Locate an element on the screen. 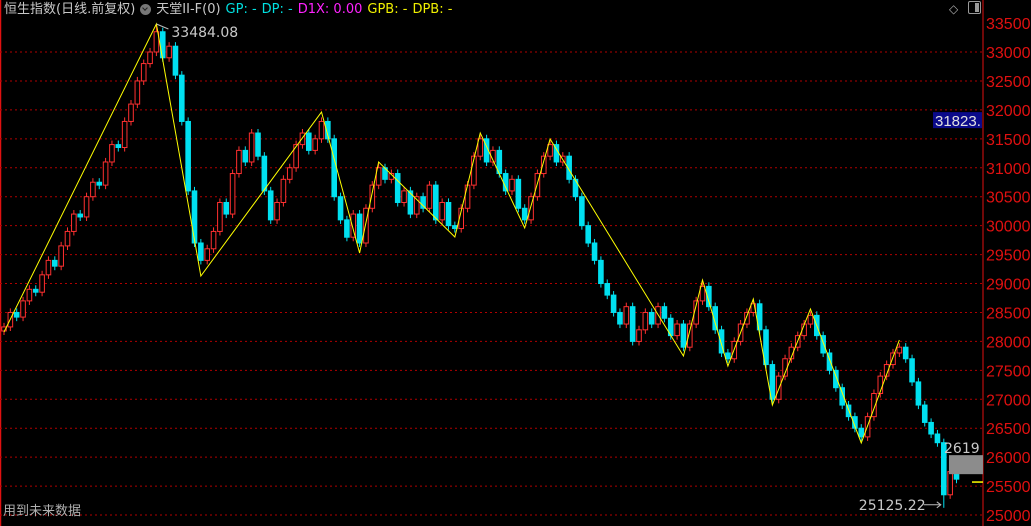  y-tick-label: 26000 is located at coordinates (1008, 458).